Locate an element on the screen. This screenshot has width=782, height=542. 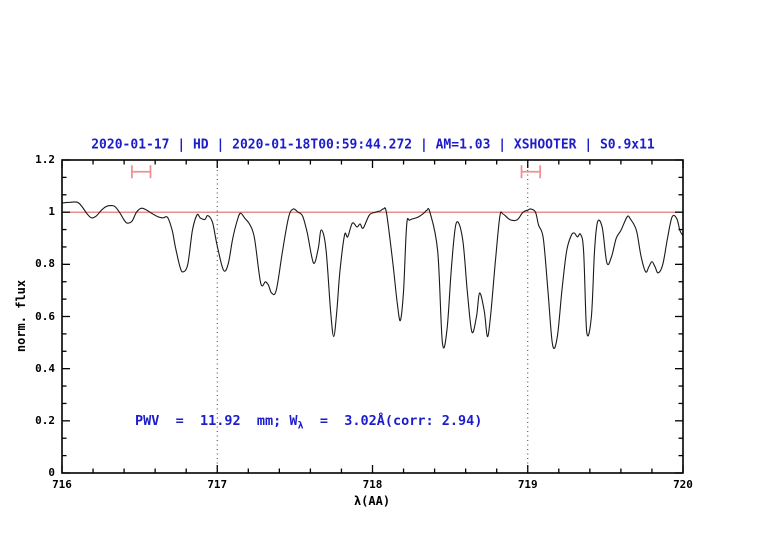
y-axis-label: norm. flux is located at coordinates (21, 316).